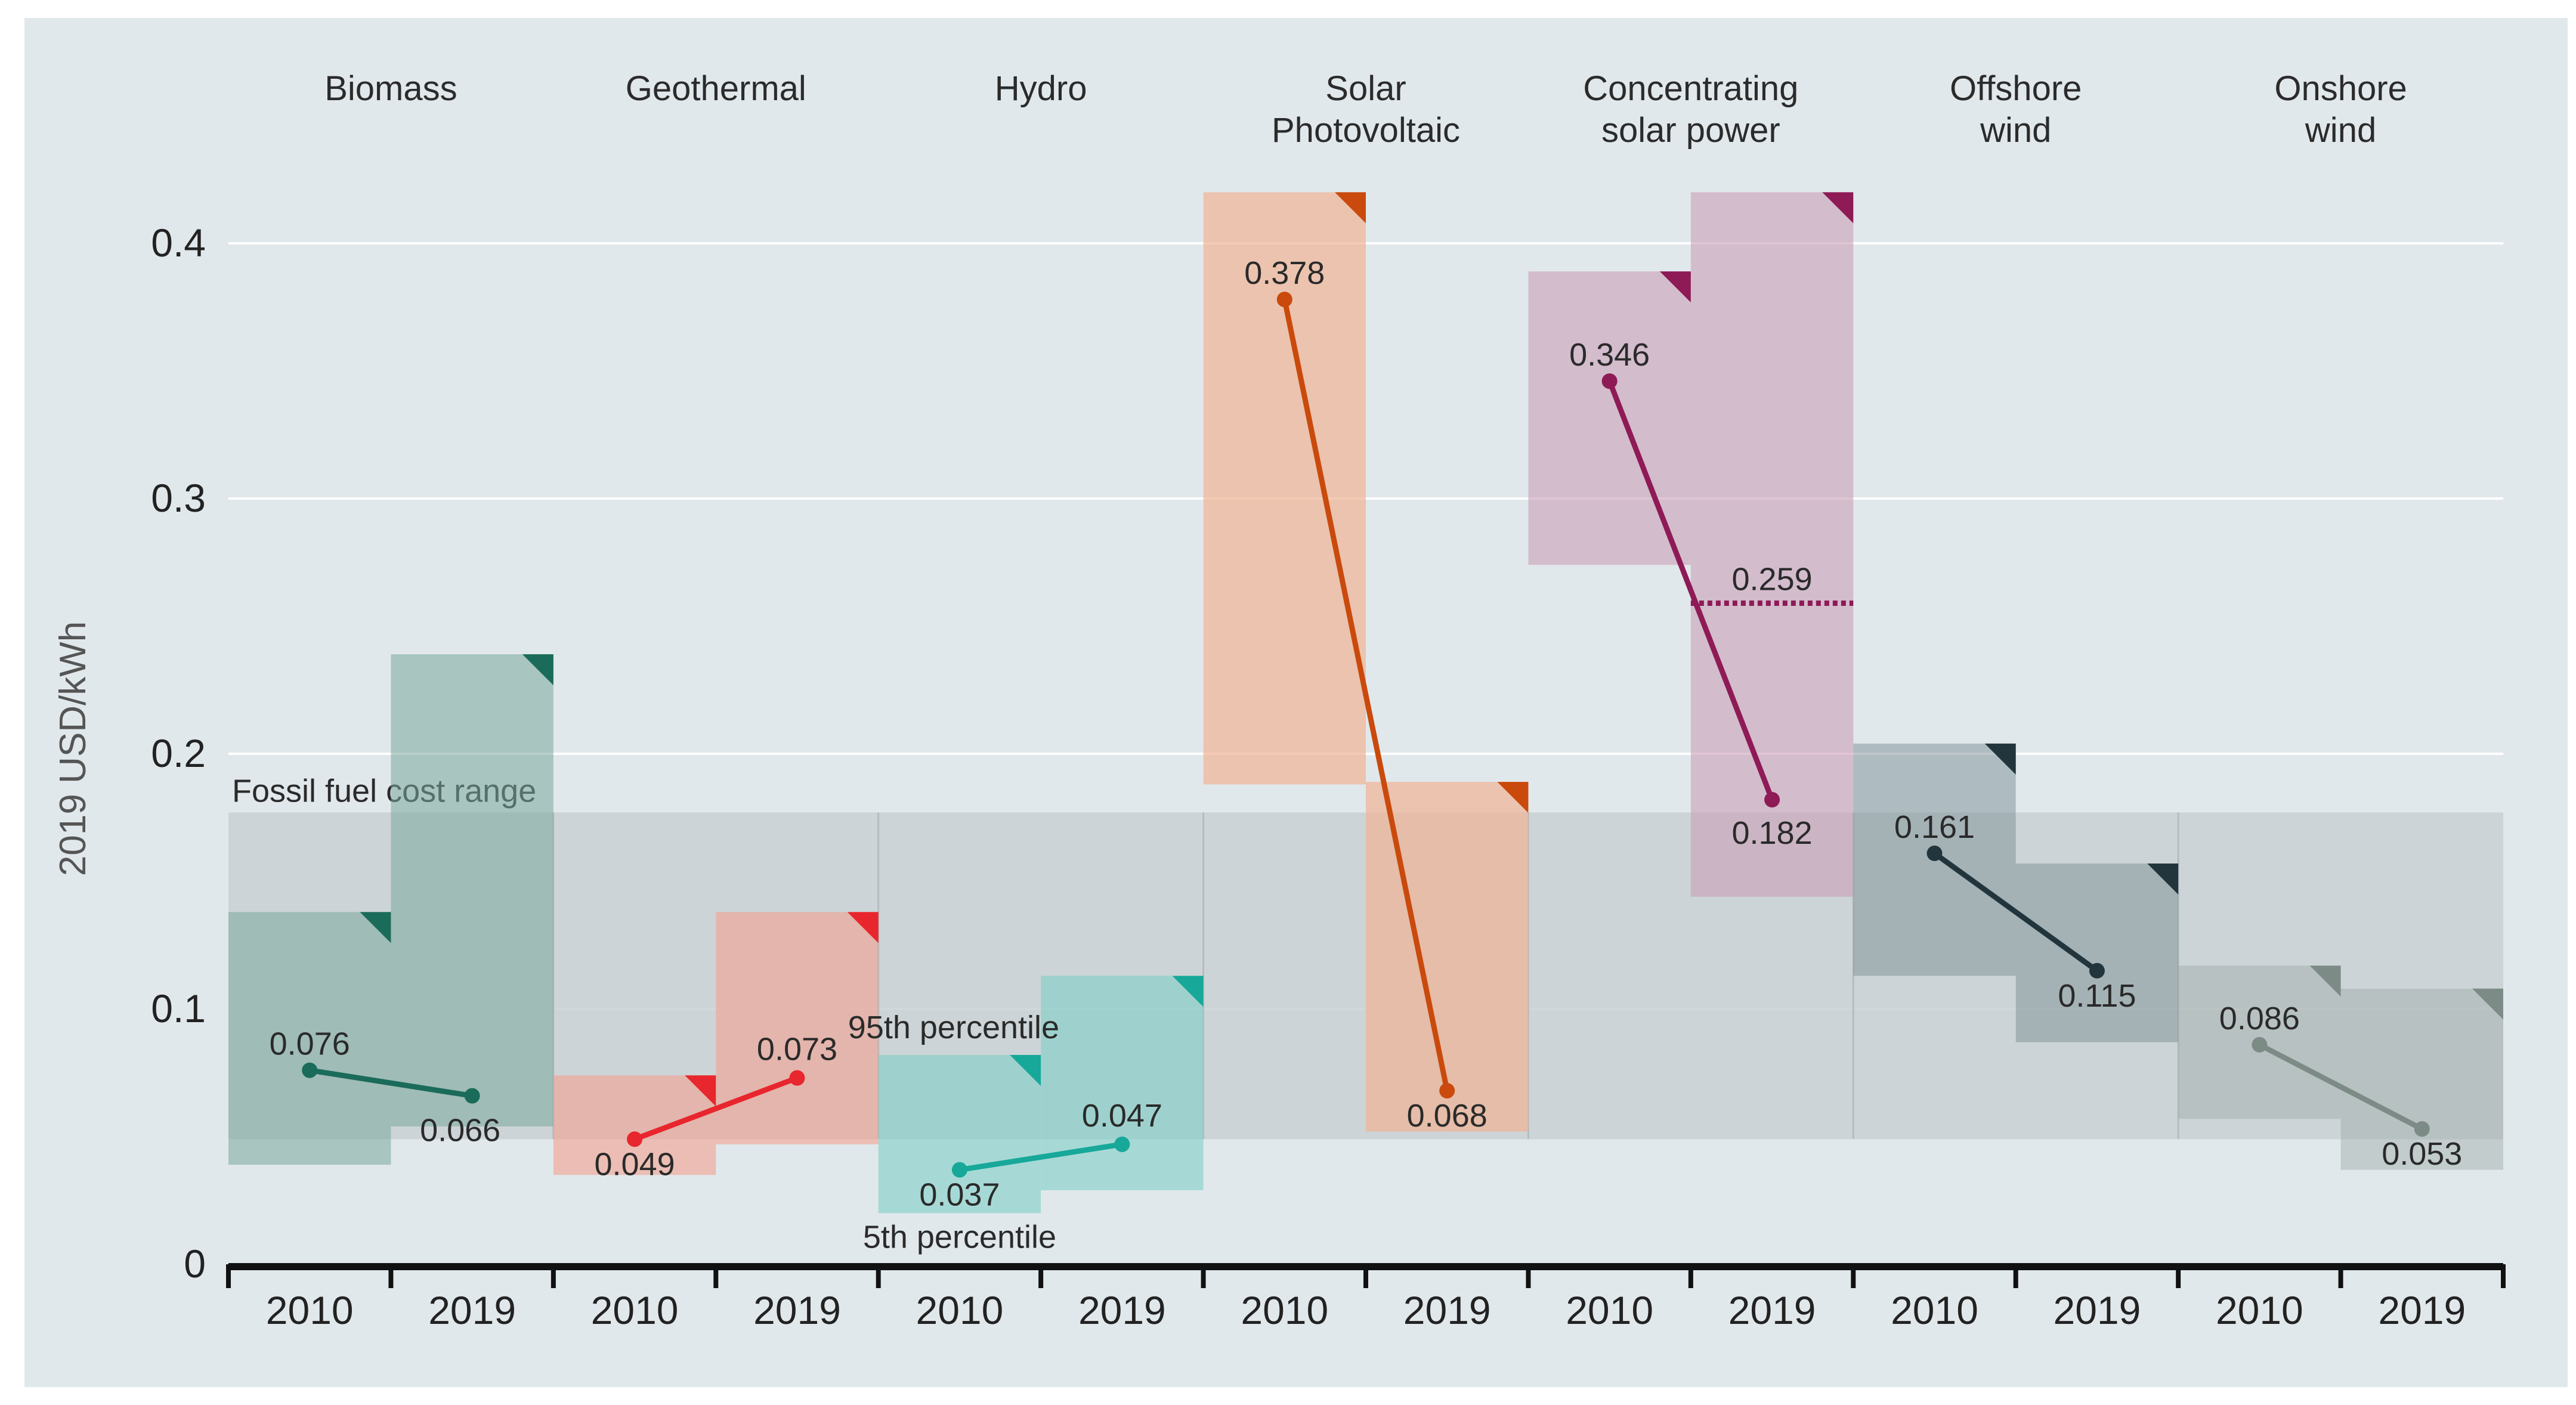 This screenshot has height=1405, width=2576. What do you see at coordinates (472, 1310) in the screenshot?
I see `x-tick-label-biomass-2019: 2019` at bounding box center [472, 1310].